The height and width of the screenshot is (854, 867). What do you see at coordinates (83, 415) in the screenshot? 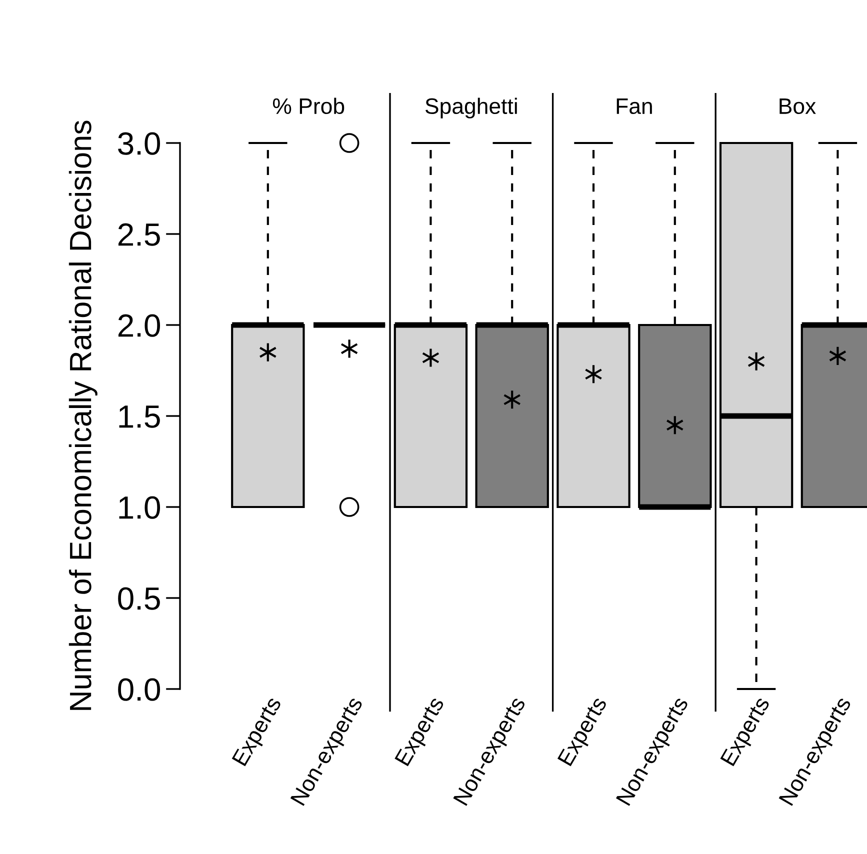
I see `y-axis-title: Number of Economically Rational Decisions` at bounding box center [83, 415].